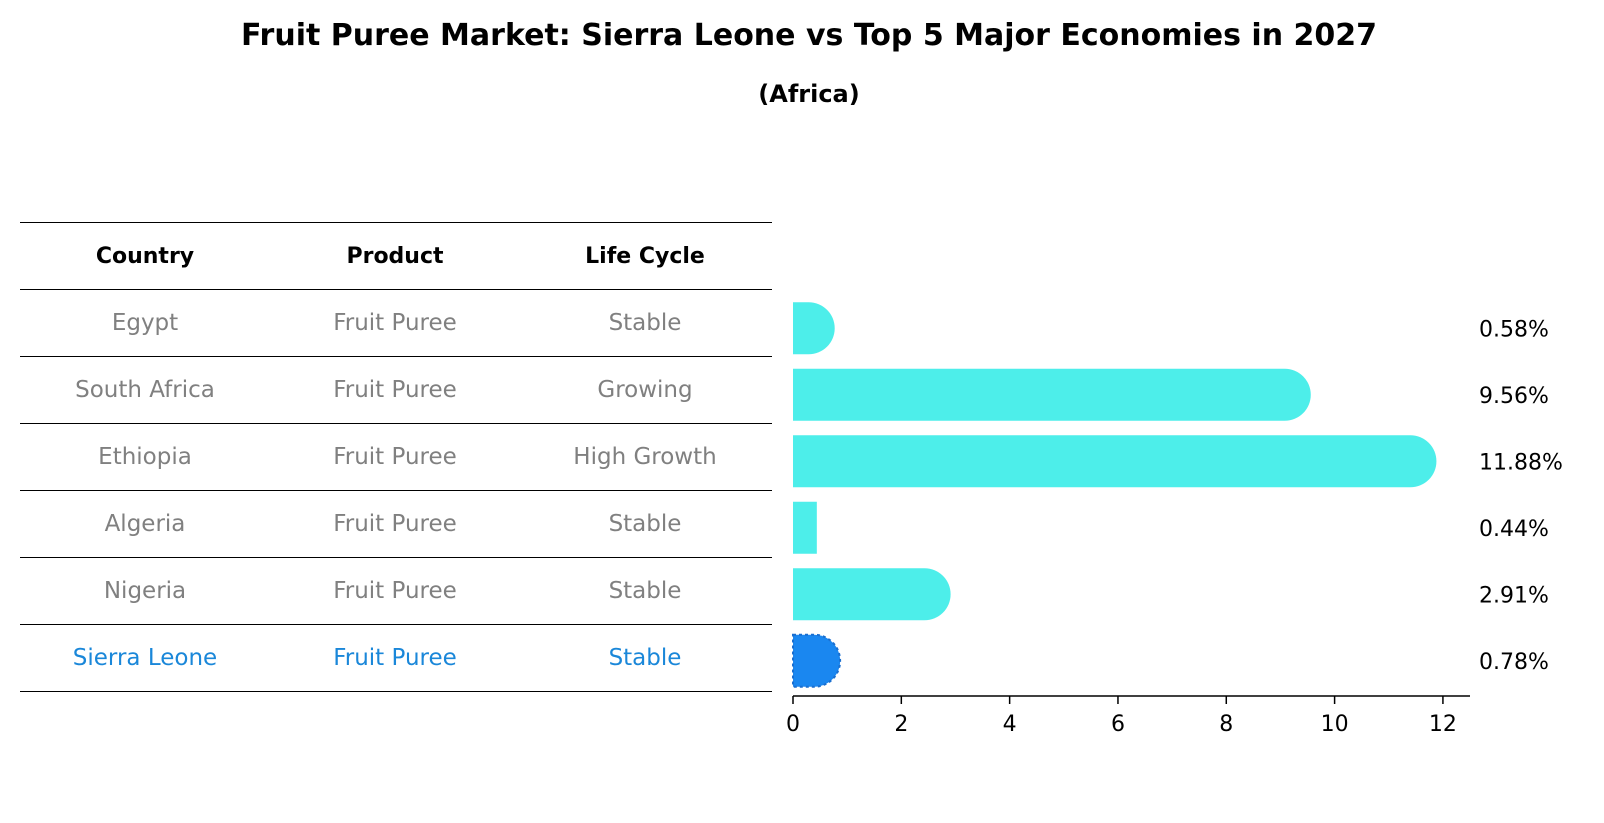 The image size is (1604, 823). Describe the element at coordinates (817, 660) in the screenshot. I see `bar-highlight` at that location.